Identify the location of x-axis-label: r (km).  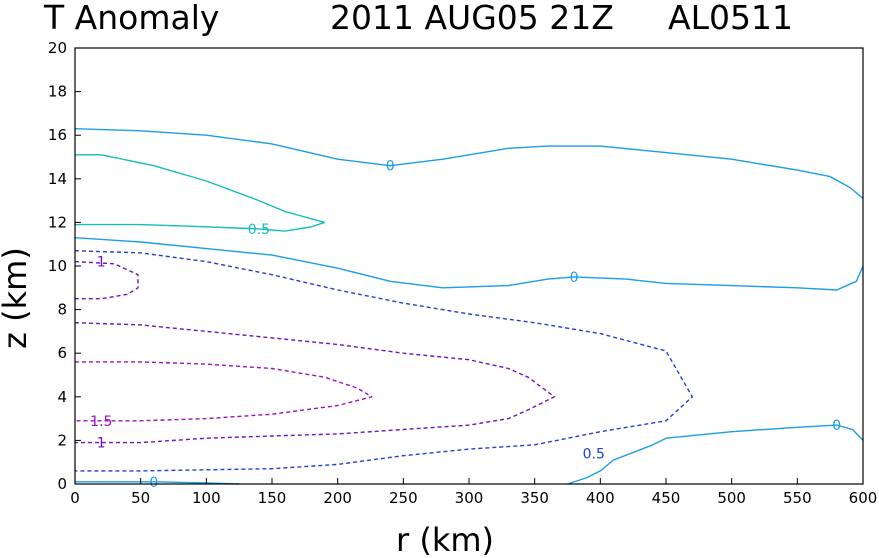
(445, 539).